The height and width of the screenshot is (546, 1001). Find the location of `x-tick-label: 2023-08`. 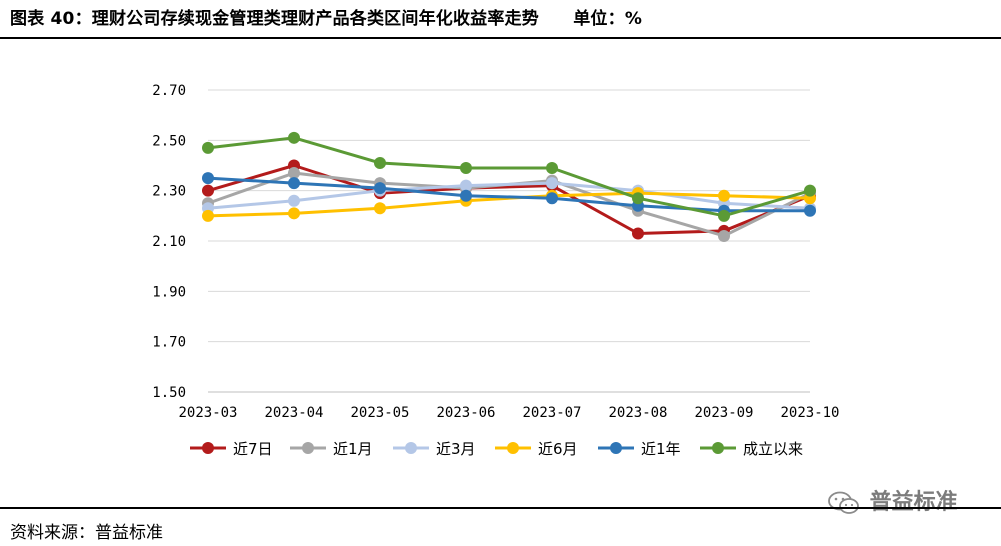

x-tick-label: 2023-08 is located at coordinates (637, 413).